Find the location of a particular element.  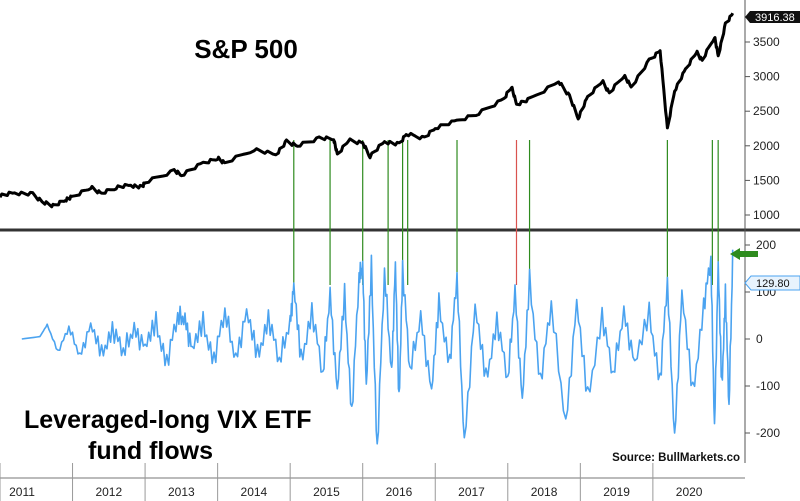

y-tick-label-bottom: -200 is located at coordinates (768, 433).